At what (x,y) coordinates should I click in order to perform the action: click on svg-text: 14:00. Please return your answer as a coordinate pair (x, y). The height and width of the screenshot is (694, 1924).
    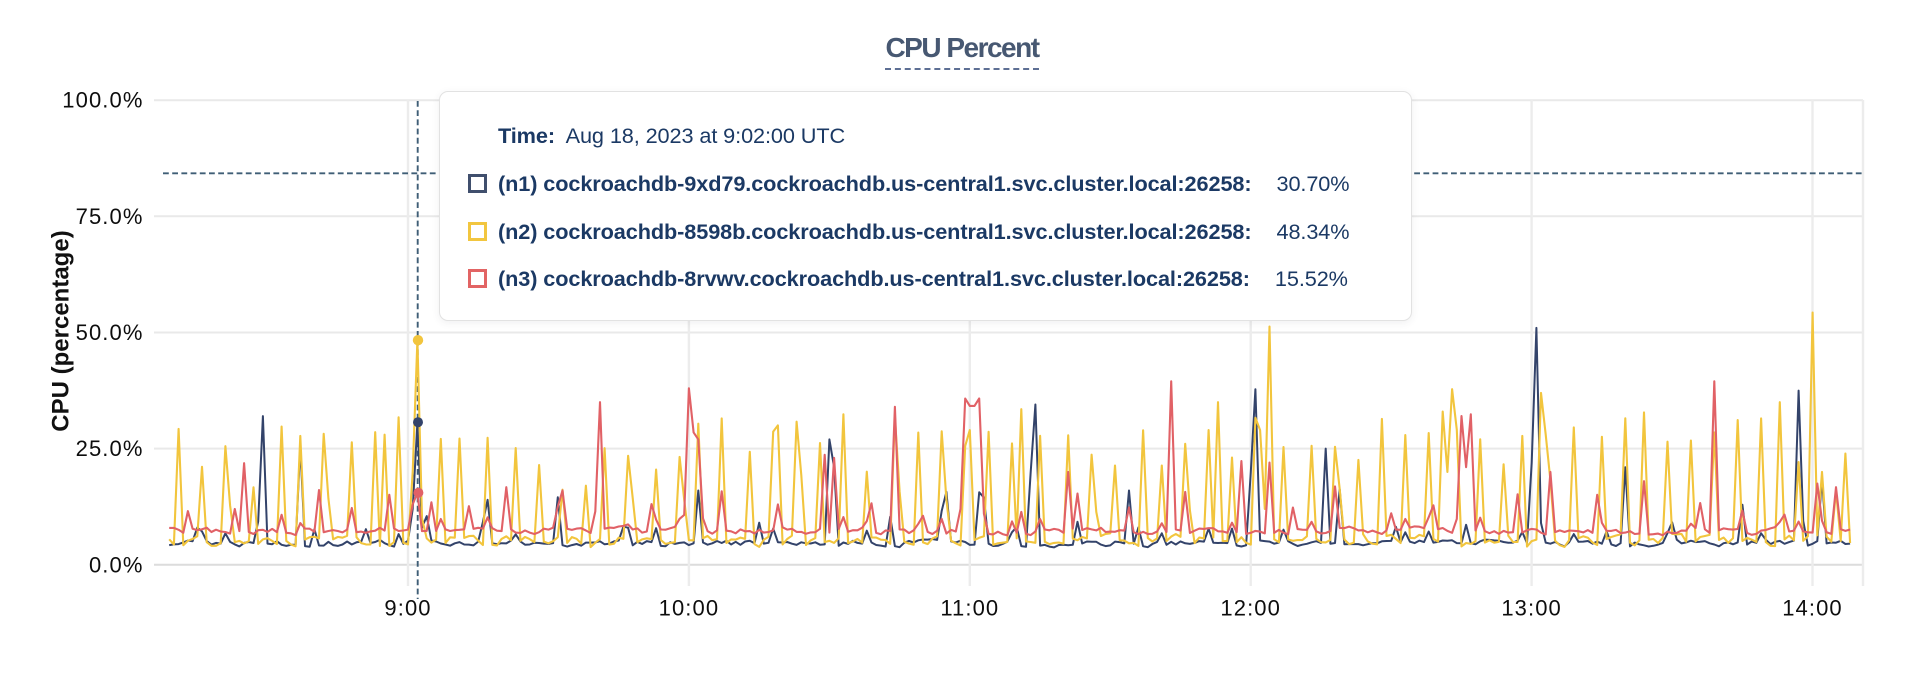
    Looking at the image, I should click on (1812, 608).